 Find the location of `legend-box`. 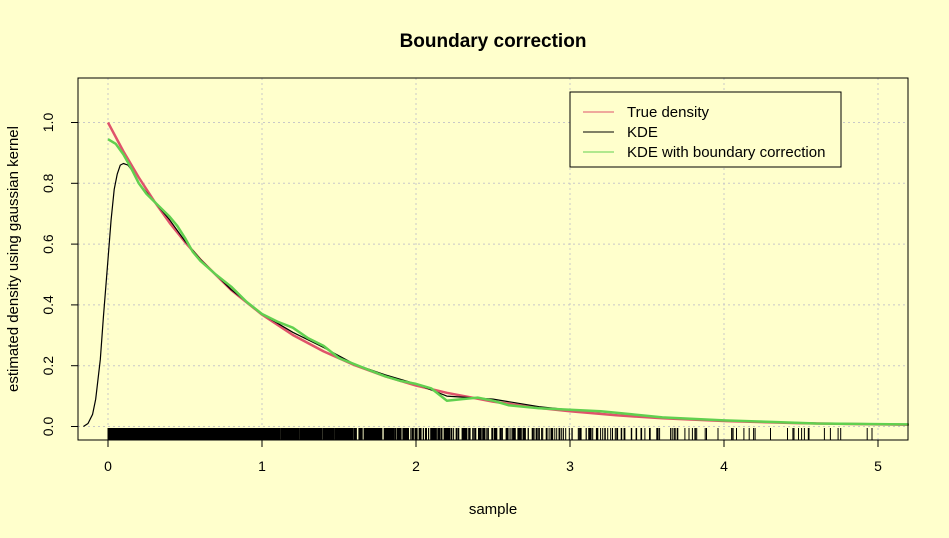

legend-box is located at coordinates (705, 129).